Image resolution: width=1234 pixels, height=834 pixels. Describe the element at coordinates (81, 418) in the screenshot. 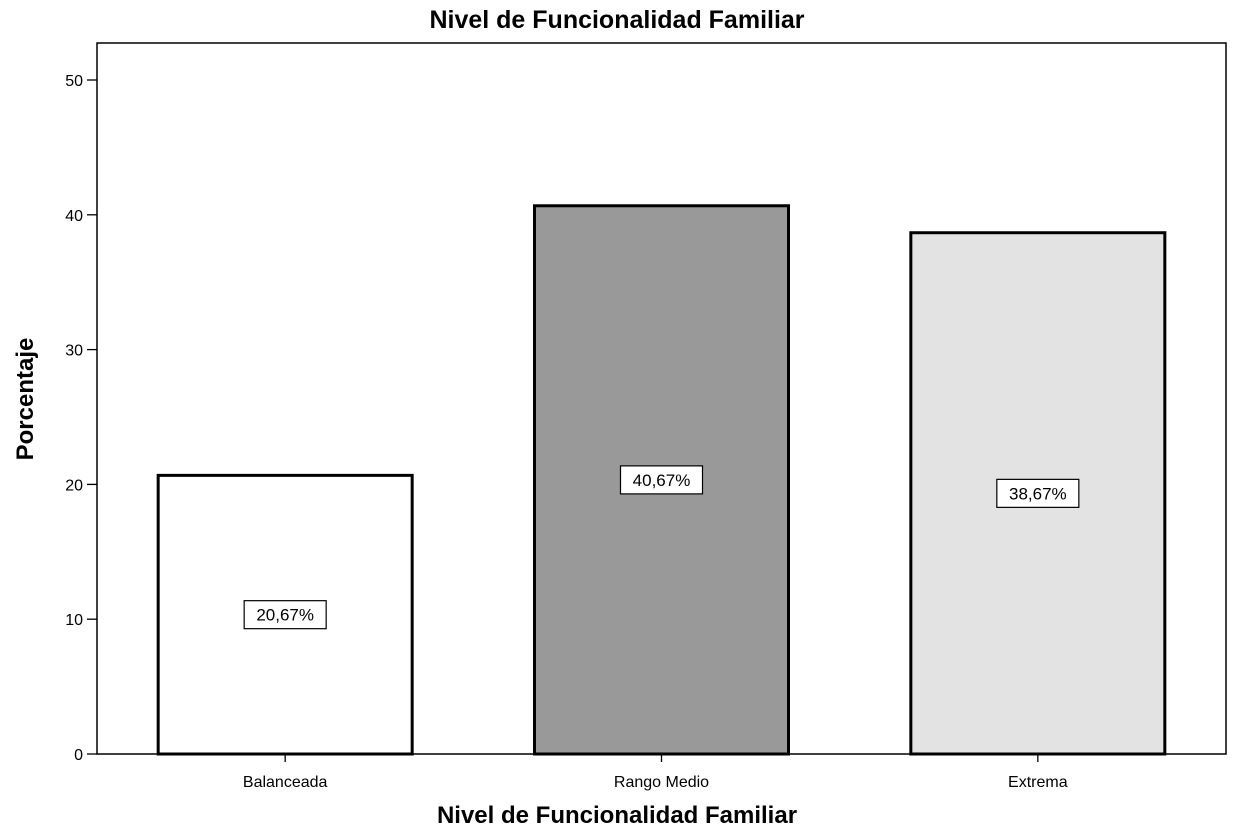

I see `y-axis: 0 10 20 30 40 50` at that location.